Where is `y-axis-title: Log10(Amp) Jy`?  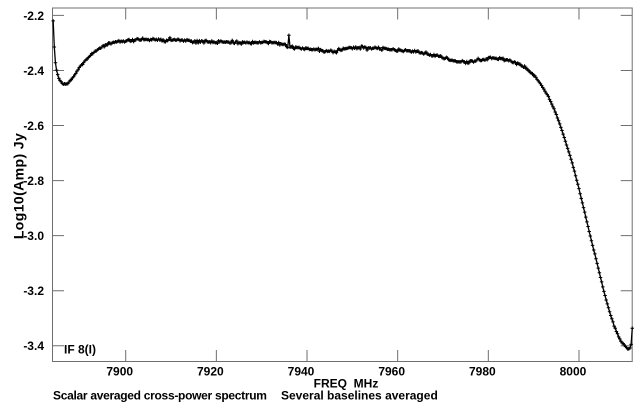 y-axis-title: Log10(Amp) Jy is located at coordinates (19, 186).